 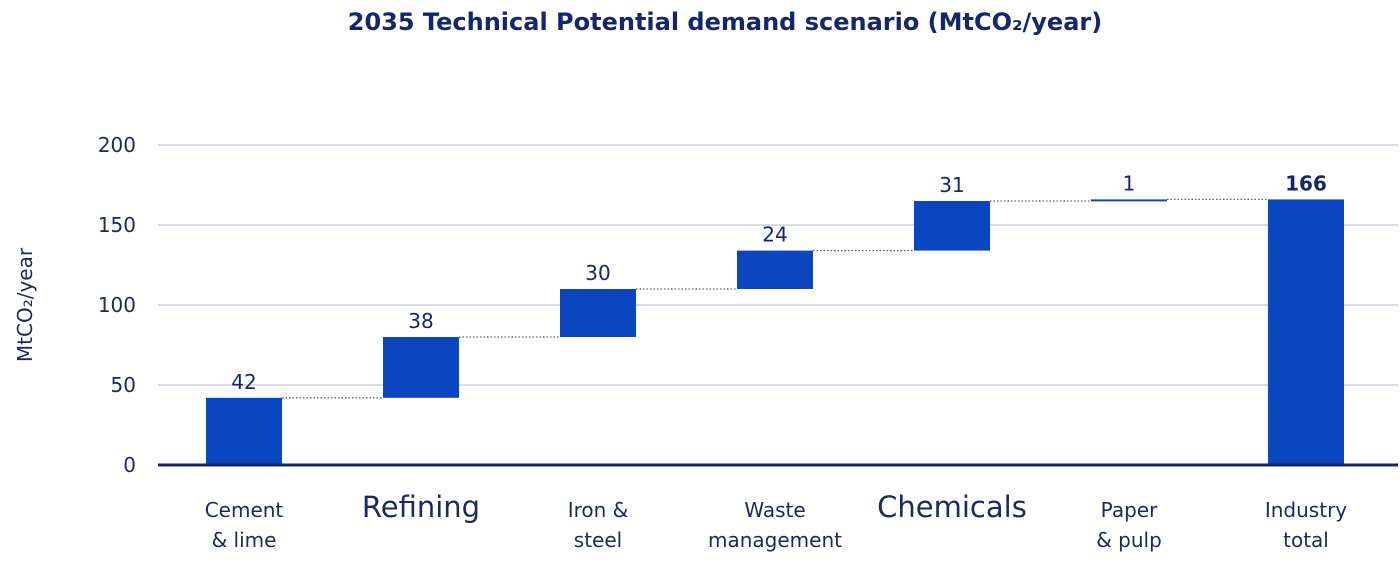 I want to click on x-category-label: Paper & pulp, so click(x=1129, y=525).